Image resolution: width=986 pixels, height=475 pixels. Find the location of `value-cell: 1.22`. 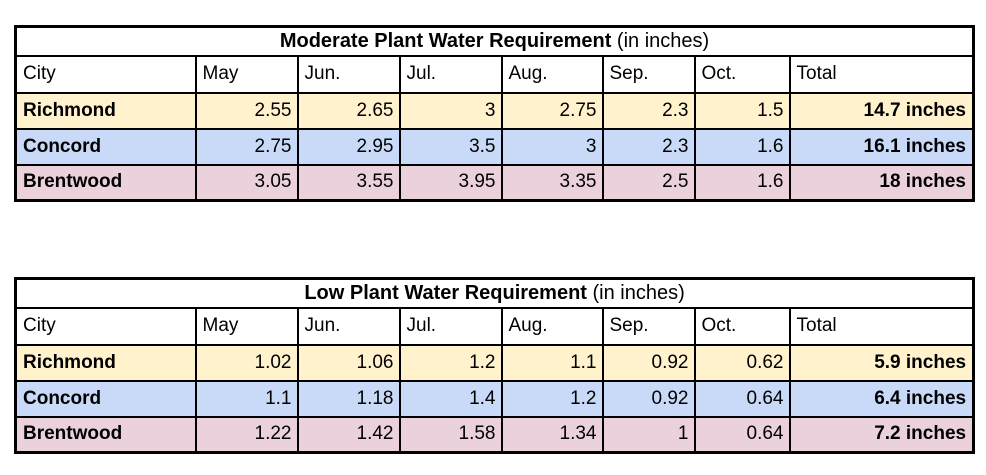

value-cell: 1.22 is located at coordinates (246, 434).